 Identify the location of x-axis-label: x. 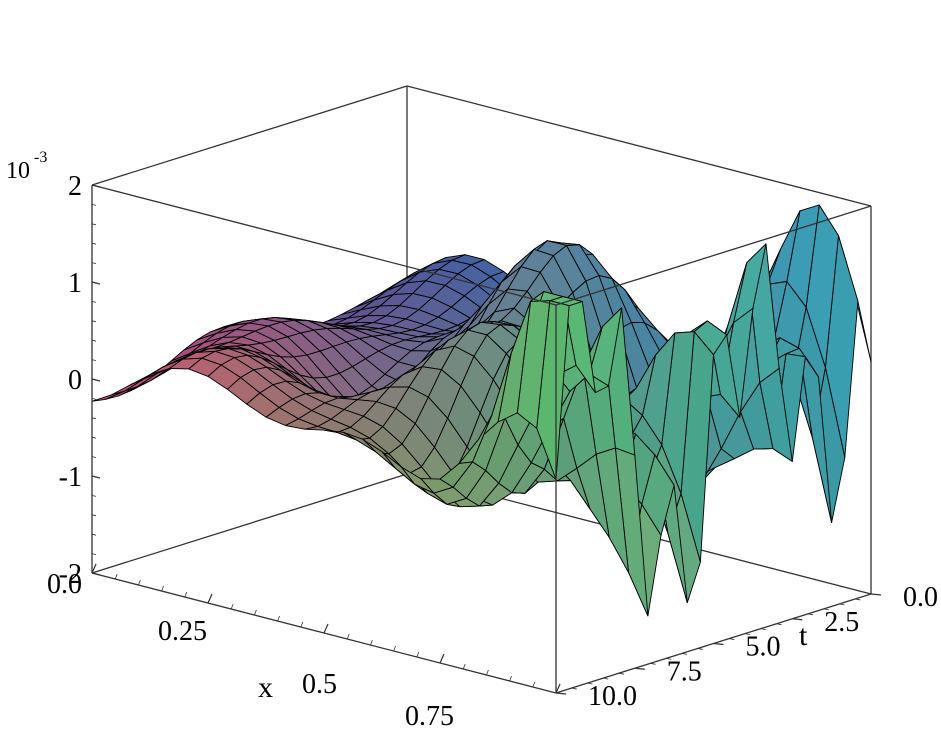
(265, 687).